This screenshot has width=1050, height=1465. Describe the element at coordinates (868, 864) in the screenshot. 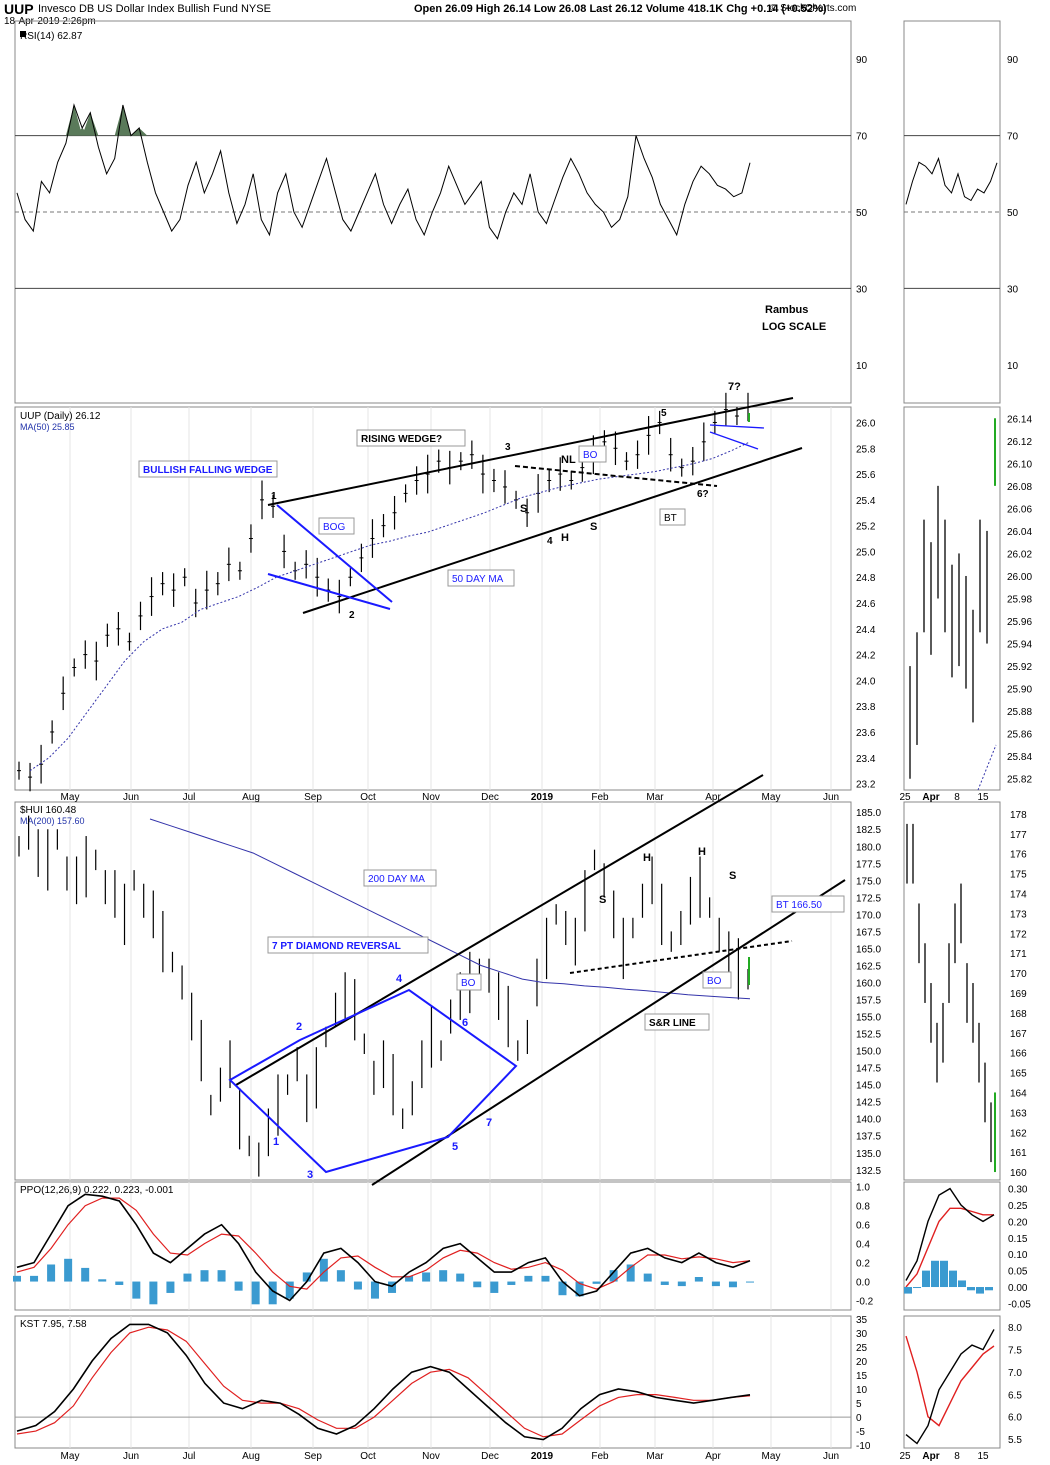

I see `tick-label: 177.5` at that location.